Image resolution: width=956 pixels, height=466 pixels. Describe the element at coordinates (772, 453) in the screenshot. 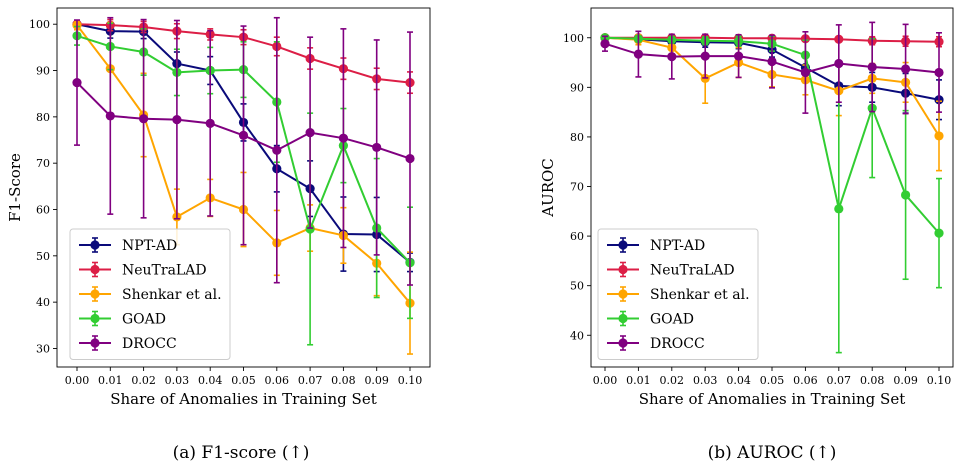

I see `figure-caption: (b) AUROC (↑)` at that location.